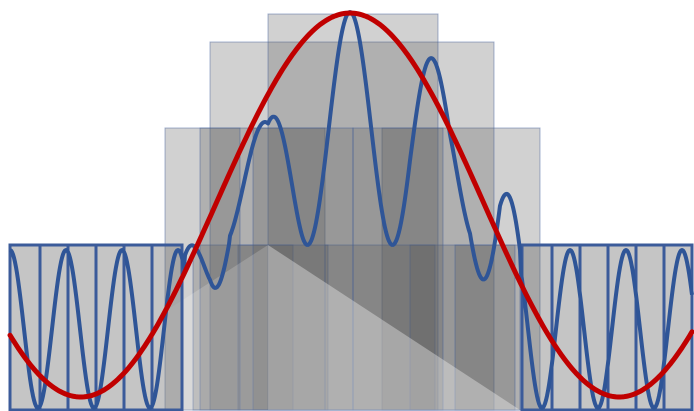  I want to click on light-wedge-right, so click(394, 327).